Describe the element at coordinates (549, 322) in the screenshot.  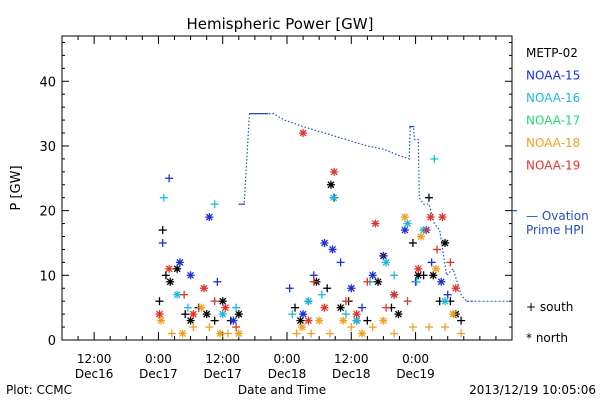
I see `marker-legend: + south * north` at that location.